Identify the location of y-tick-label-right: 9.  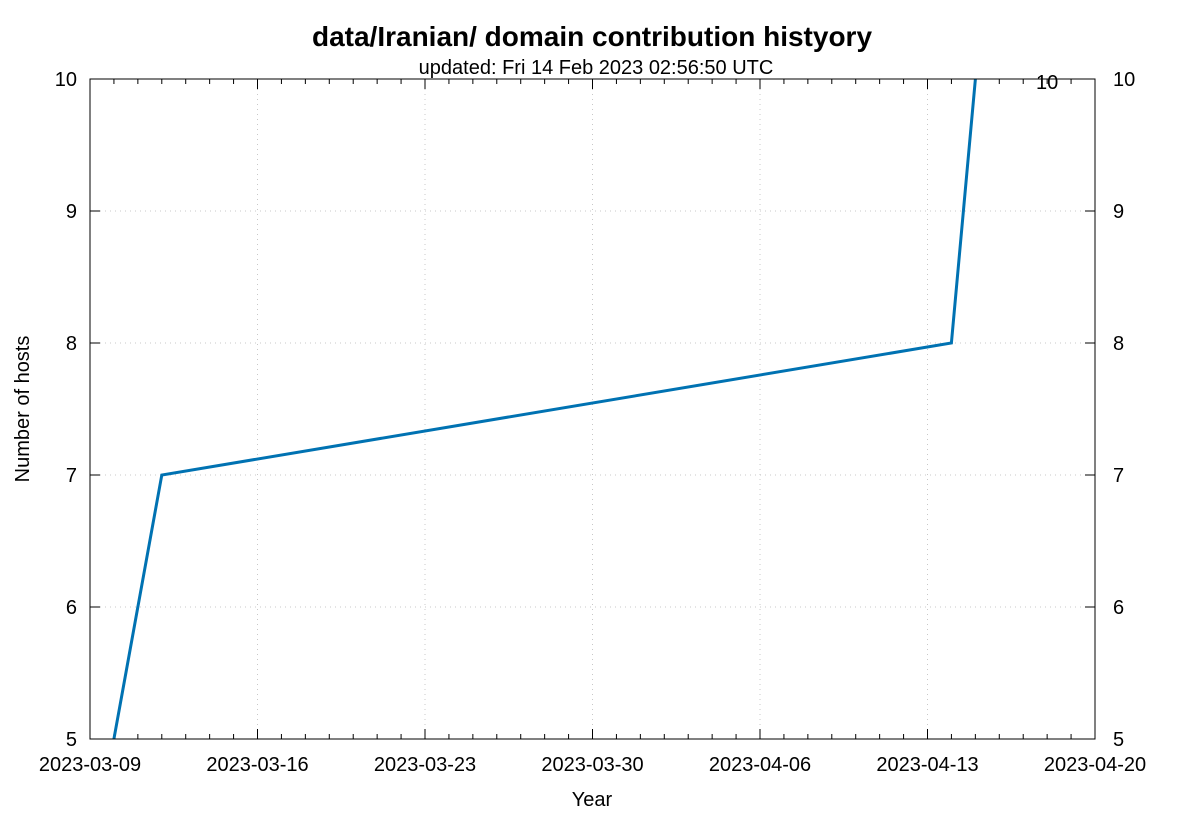
(1118, 212).